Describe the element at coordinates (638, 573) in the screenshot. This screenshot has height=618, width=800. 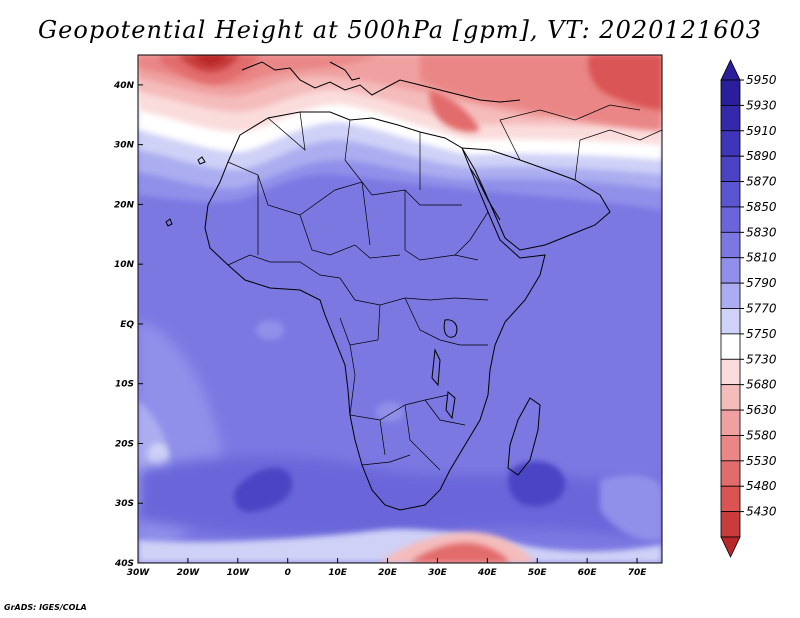
I see `lon-tick-label: 70E` at that location.